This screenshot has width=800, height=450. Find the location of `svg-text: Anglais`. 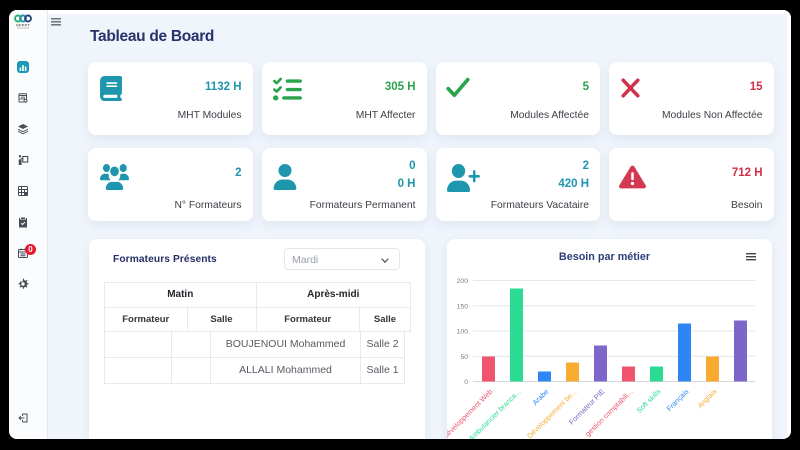

svg-text: Anglais is located at coordinates (706, 398).